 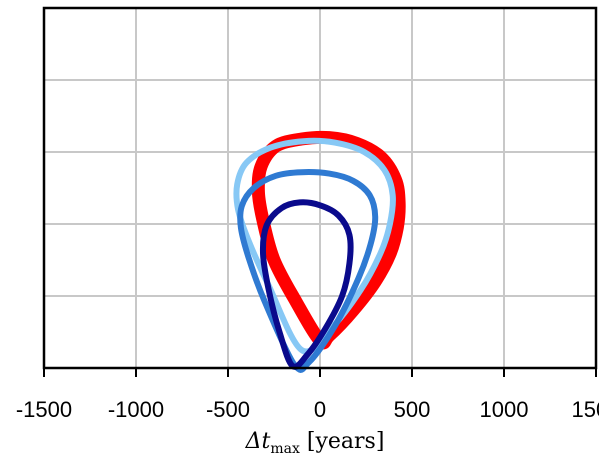 I want to click on x-tick-label: 1500, so click(x=585, y=409).